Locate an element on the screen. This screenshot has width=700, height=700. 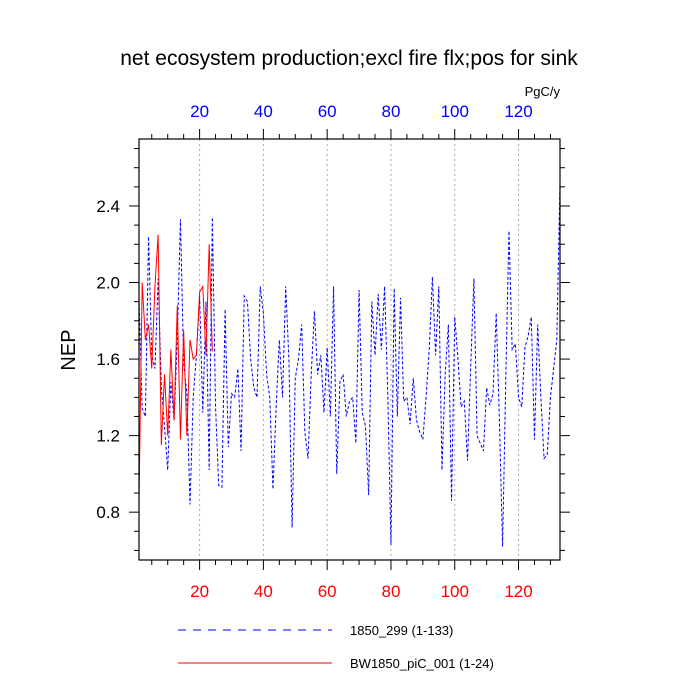
x-tick-label-bottom: 80 is located at coordinates (391, 591).